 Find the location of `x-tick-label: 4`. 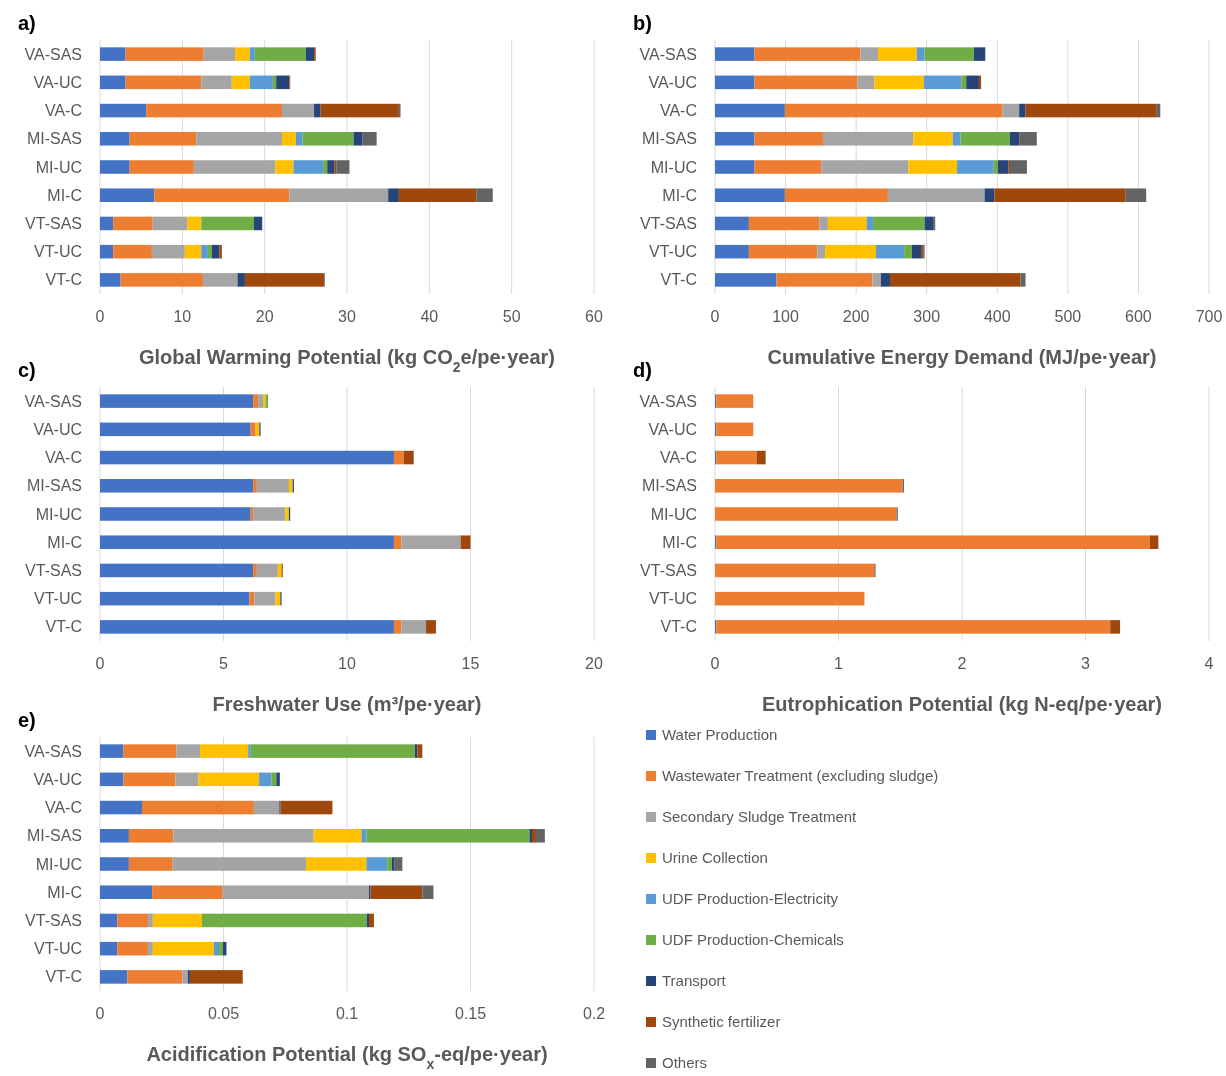

x-tick-label: 4 is located at coordinates (1209, 663).